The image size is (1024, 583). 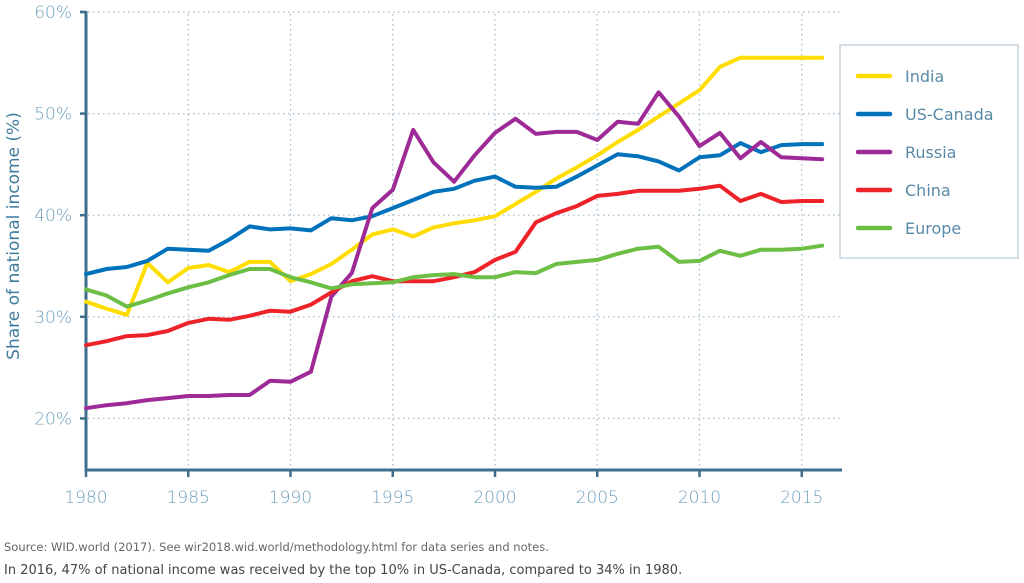 I want to click on x-tick-label: 1980, so click(x=85, y=498).